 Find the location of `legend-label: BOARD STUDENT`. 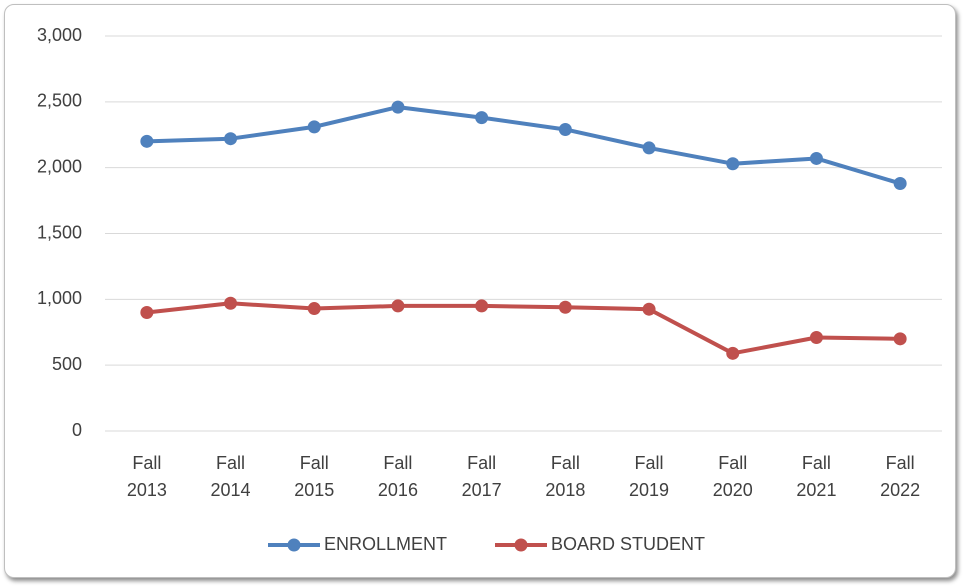

legend-label: BOARD STUDENT is located at coordinates (628, 544).